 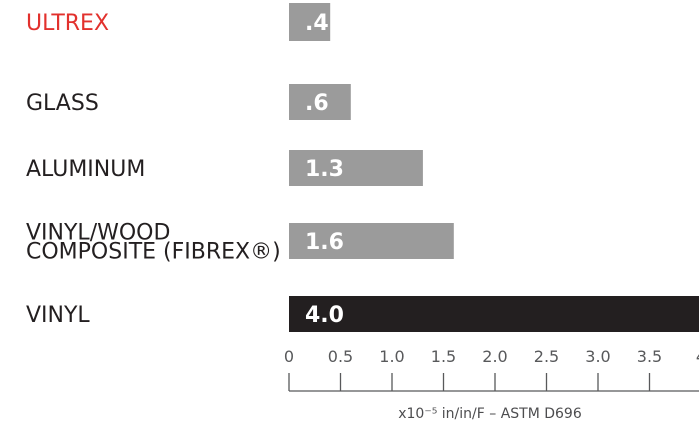 I want to click on x-tick-label-3.0: 3.0, so click(x=597, y=356).